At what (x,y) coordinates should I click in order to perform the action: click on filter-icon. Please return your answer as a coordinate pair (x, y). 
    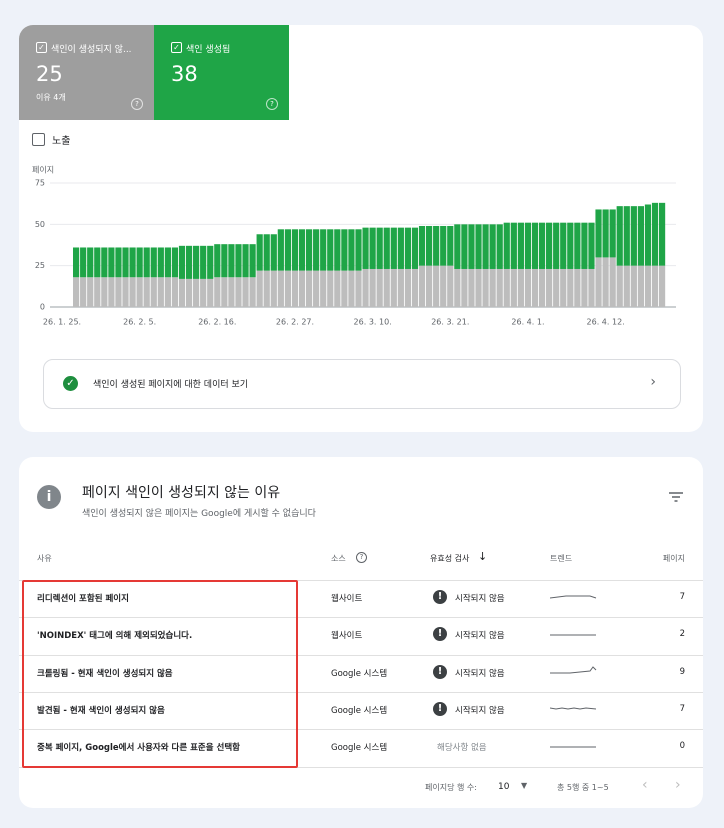
    Looking at the image, I should click on (676, 497).